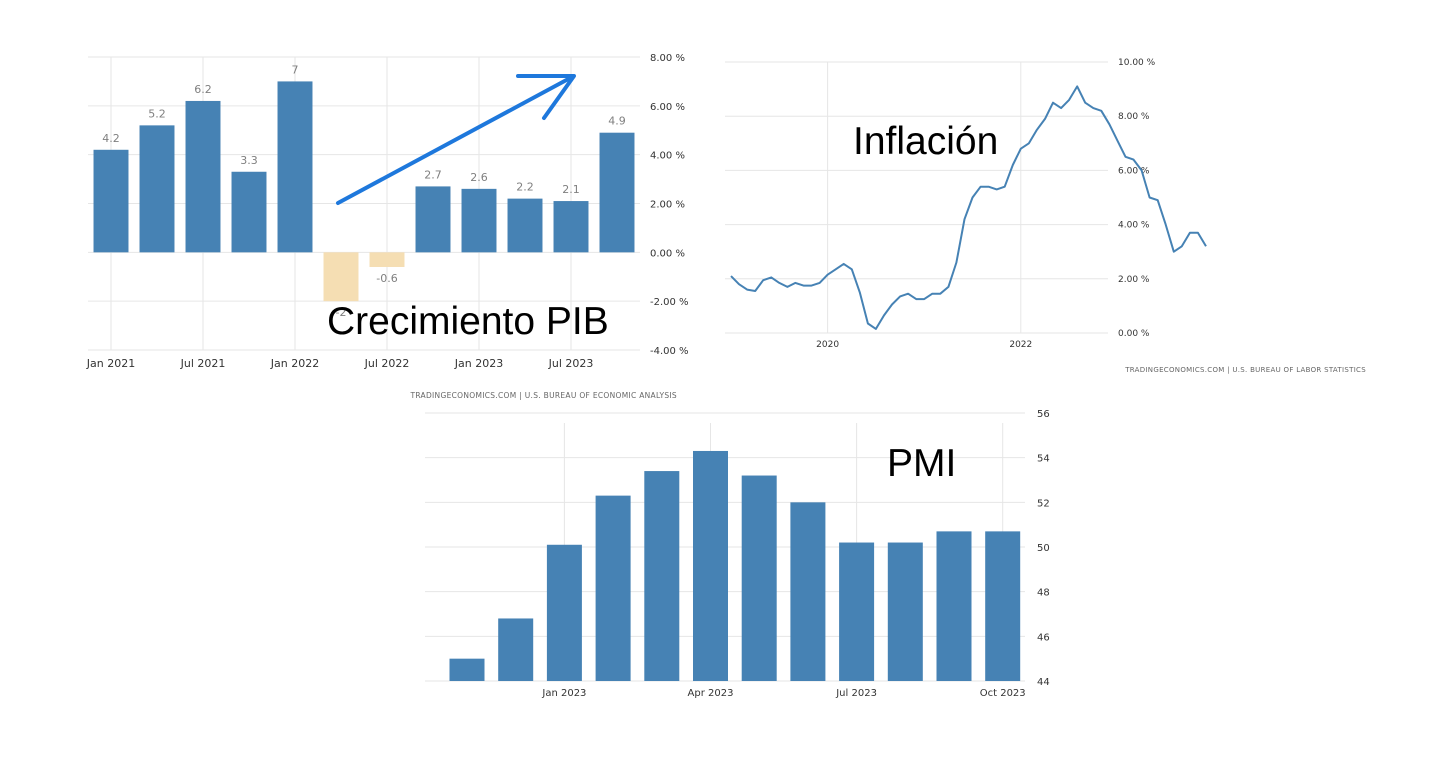 This screenshot has width=1456, height=761. Describe the element at coordinates (1137, 63) in the screenshot. I see `inflation-y-tick-label: 10.00 %` at that location.